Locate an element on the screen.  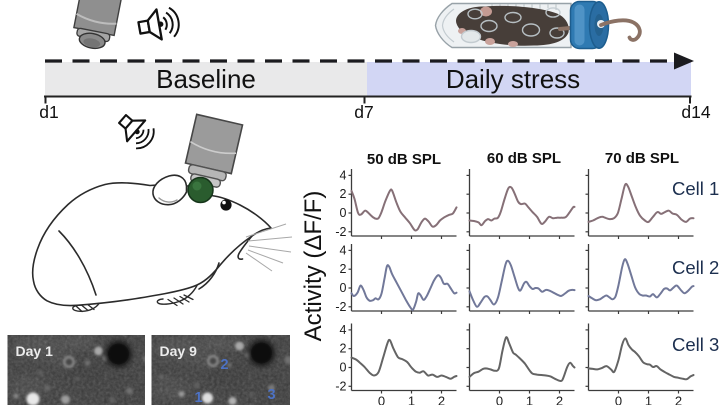
svg-text: d1 is located at coordinates (48, 112).